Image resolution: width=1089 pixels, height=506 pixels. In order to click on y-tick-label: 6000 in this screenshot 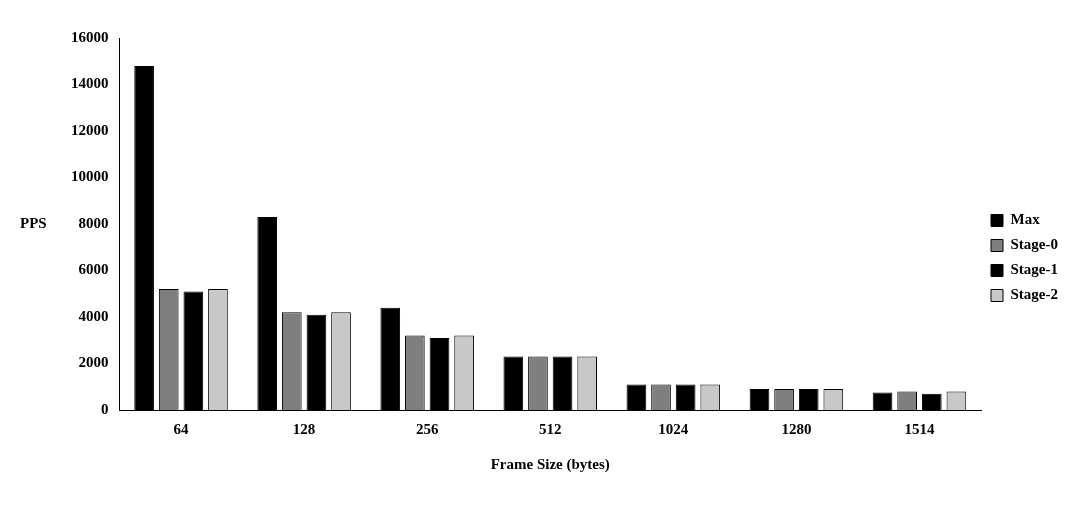, I will do `click(93, 269)`.